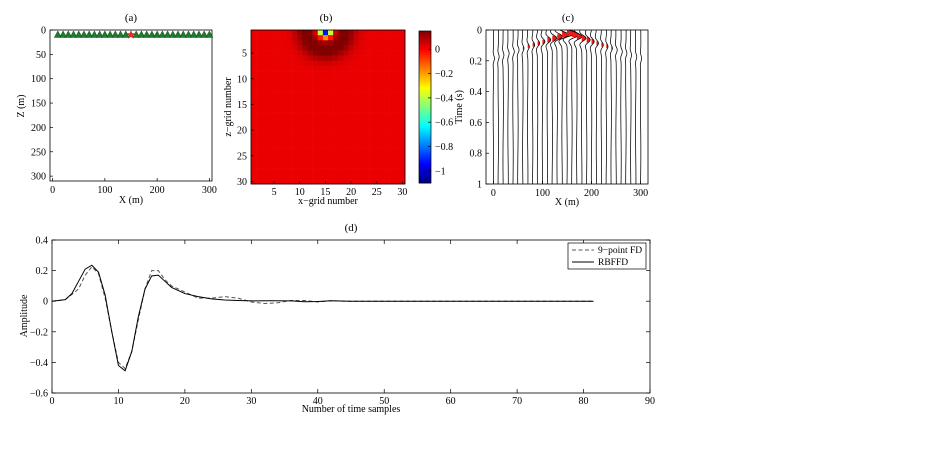  I want to click on a-ytick-label: 250, so click(38, 152).